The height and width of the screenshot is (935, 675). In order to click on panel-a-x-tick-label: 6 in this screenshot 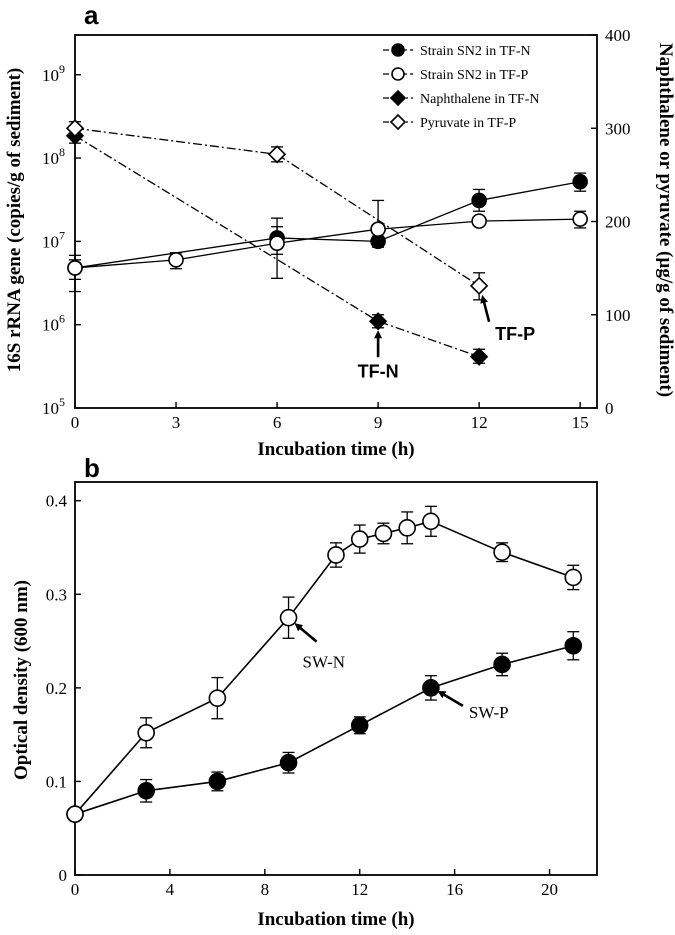, I will do `click(277, 422)`.